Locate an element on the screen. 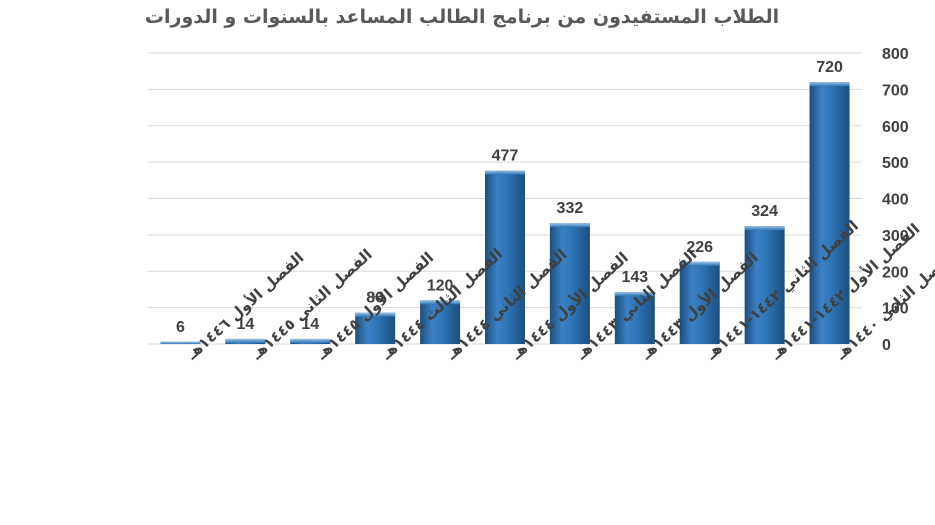  x-tick-label: الفصل الأول ١٤٤٥هـ is located at coordinates (374, 306).